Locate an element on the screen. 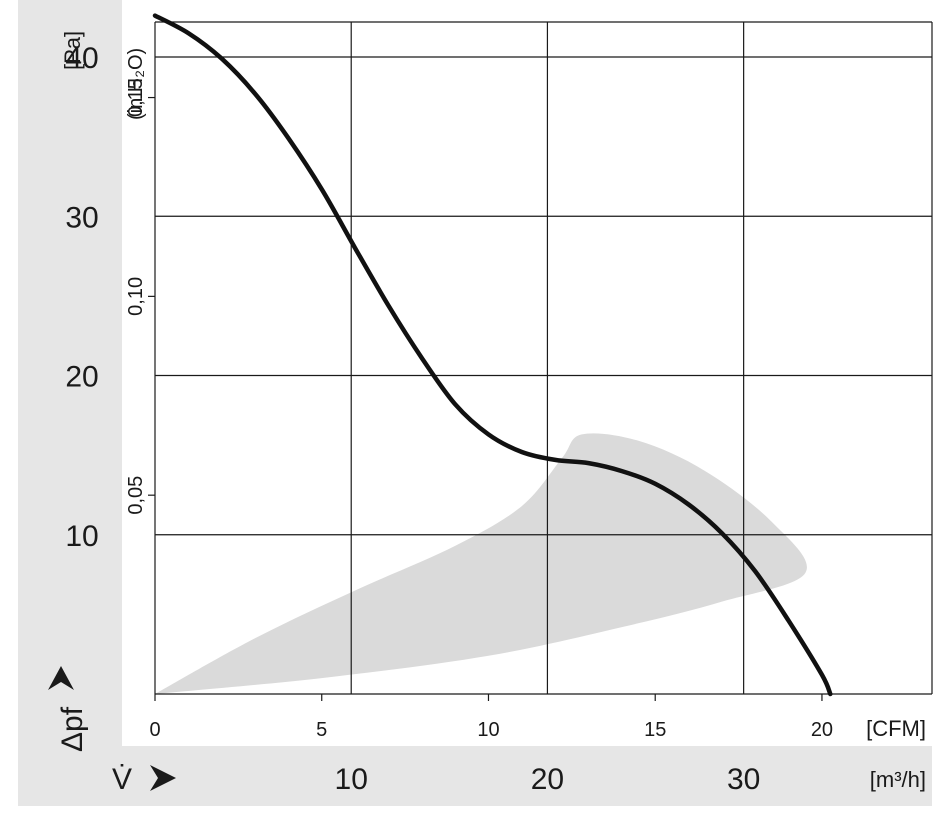  x-axis-cfm-unit-label: [CFM] is located at coordinates (896, 728).